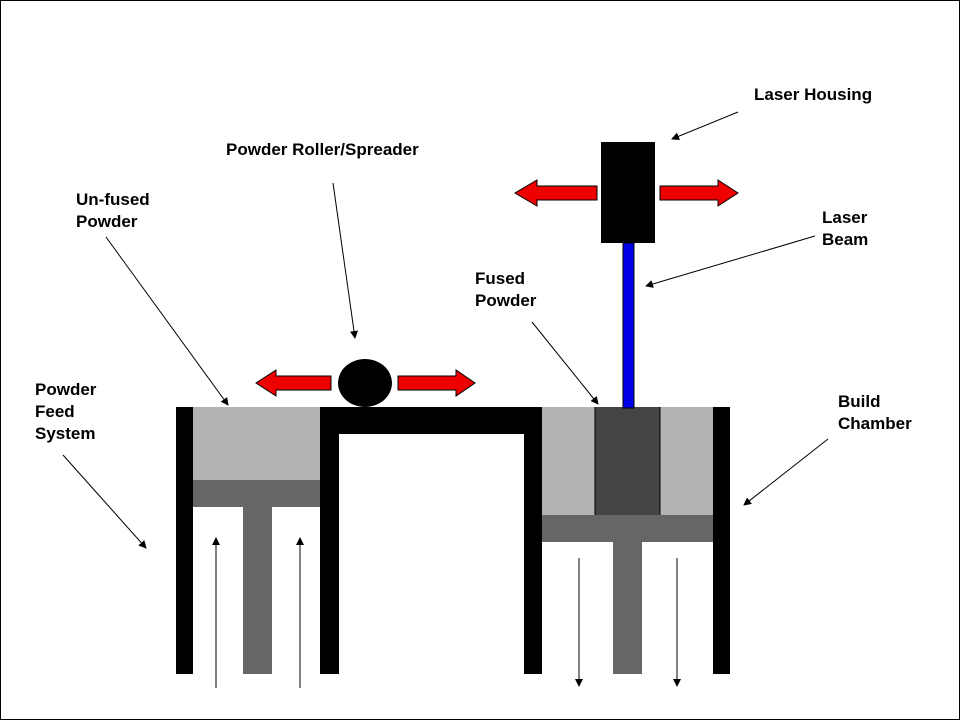 This screenshot has width=960, height=720. What do you see at coordinates (505, 290) in the screenshot?
I see `label-fused-powder: Fused Powder` at bounding box center [505, 290].